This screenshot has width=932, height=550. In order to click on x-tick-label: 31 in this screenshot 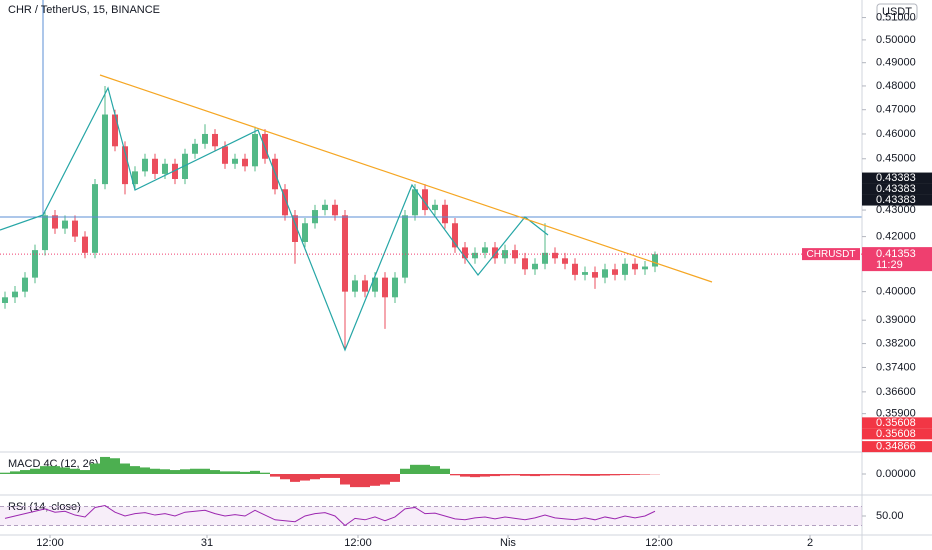, I will do `click(207, 543)`.